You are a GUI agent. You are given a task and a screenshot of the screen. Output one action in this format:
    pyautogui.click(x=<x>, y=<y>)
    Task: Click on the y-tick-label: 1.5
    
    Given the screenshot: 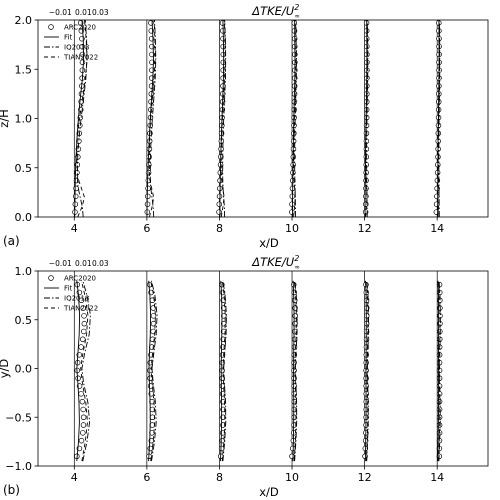 What is the action you would take?
    pyautogui.click(x=24, y=69)
    